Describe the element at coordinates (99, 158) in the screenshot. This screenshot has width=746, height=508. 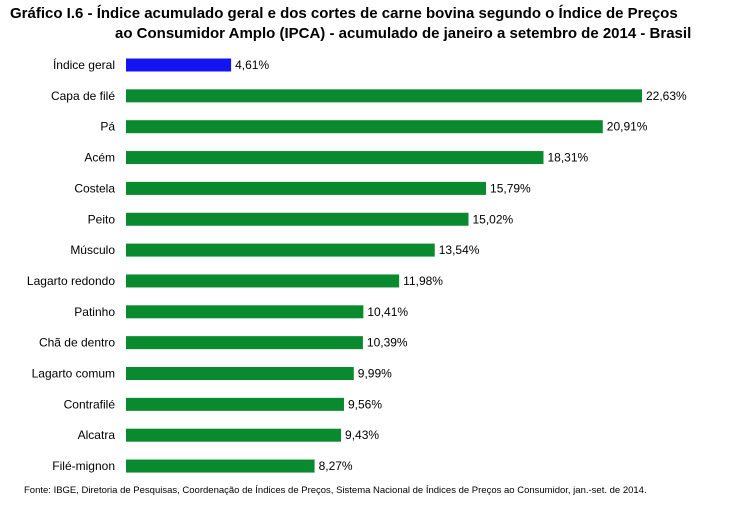
I see `category-label: Acém` at that location.